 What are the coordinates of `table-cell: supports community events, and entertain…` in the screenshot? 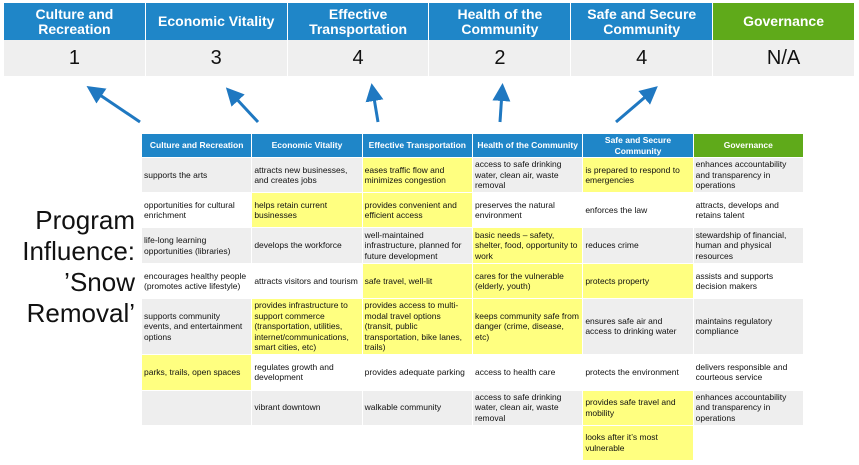 It's located at (196, 326).